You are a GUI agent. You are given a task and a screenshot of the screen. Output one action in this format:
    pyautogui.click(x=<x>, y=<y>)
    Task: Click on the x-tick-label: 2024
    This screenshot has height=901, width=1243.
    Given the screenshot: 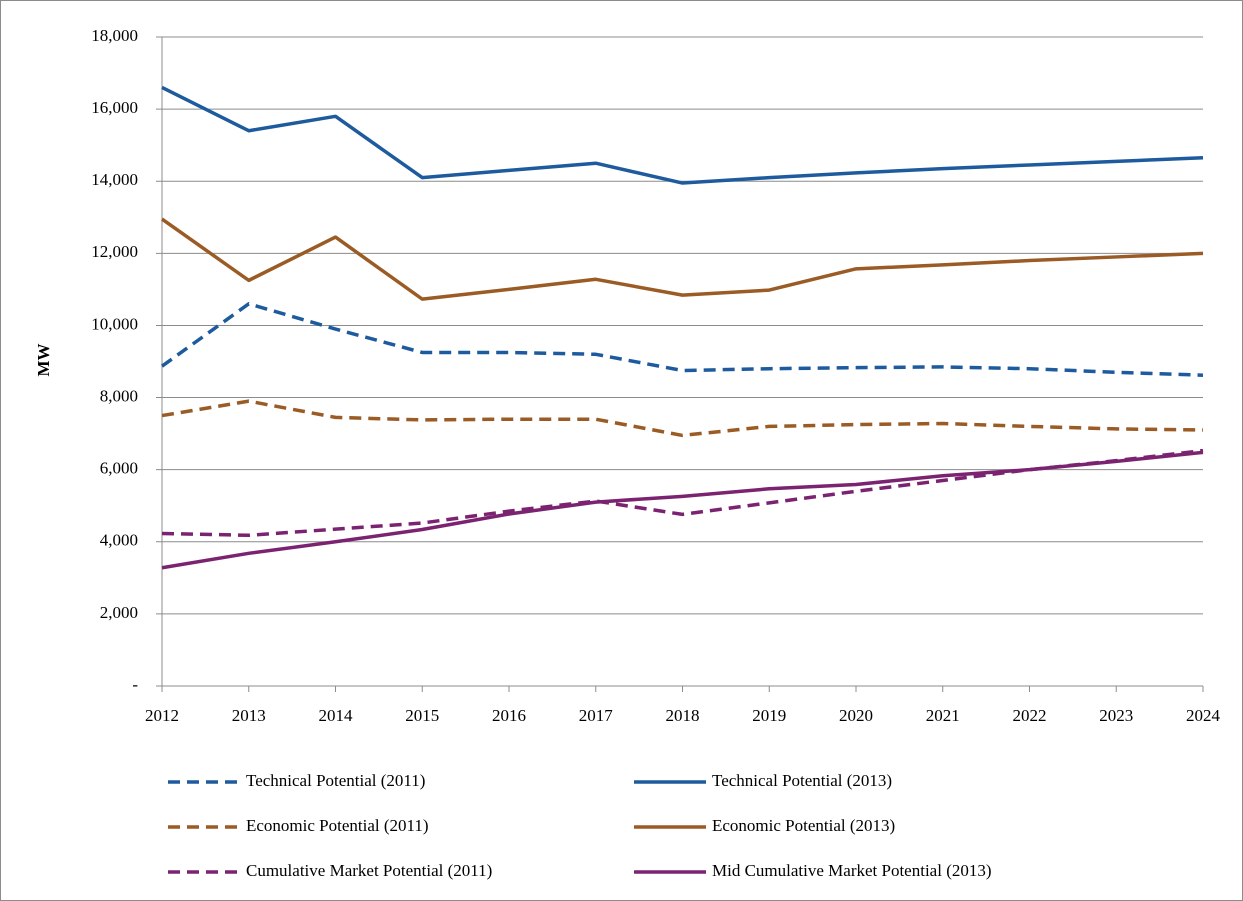 What is the action you would take?
    pyautogui.click(x=1203, y=715)
    